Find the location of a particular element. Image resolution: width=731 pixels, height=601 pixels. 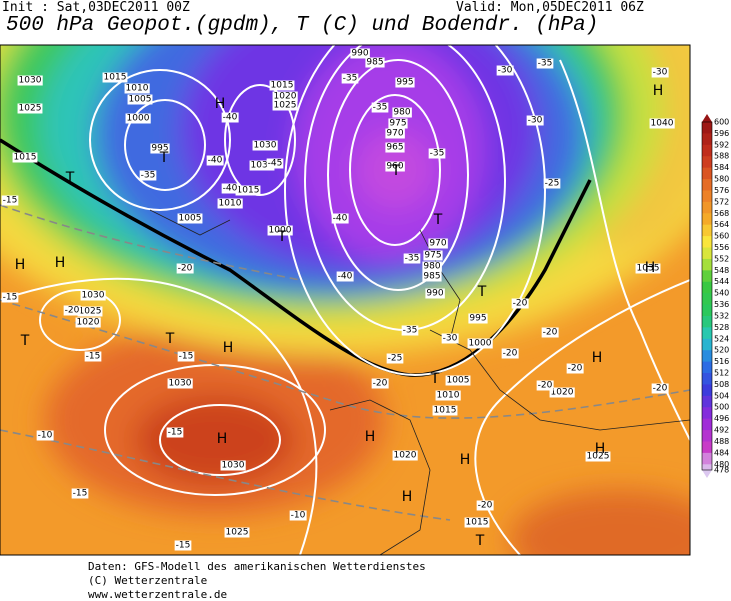

colorbar-tick-label: 596 is located at coordinates (721, 133).